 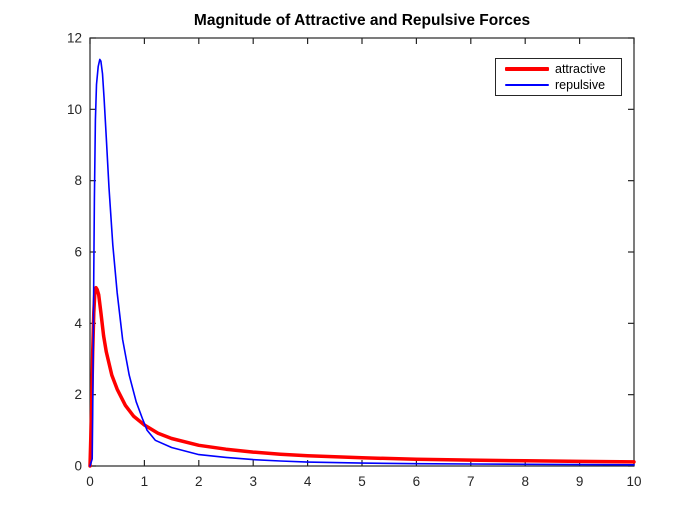 What do you see at coordinates (527, 69) in the screenshot?
I see `attractive-line-swatch` at bounding box center [527, 69].